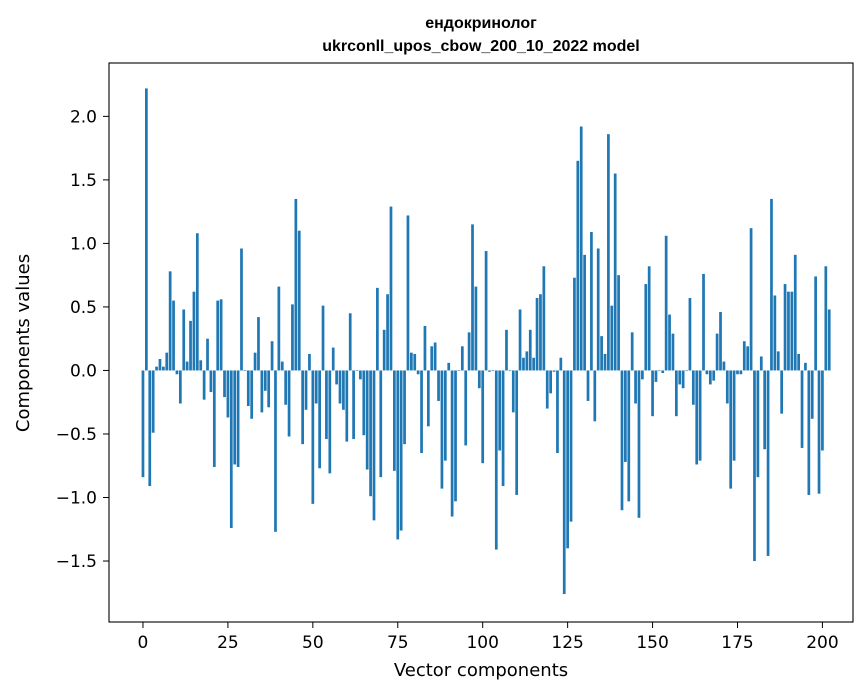  I want to click on x-axis-label: Vector components, so click(481, 670).